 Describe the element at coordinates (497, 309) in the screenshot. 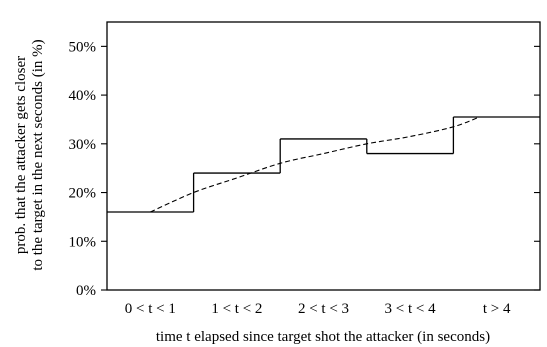

I see `x-category-label: t > 4` at that location.